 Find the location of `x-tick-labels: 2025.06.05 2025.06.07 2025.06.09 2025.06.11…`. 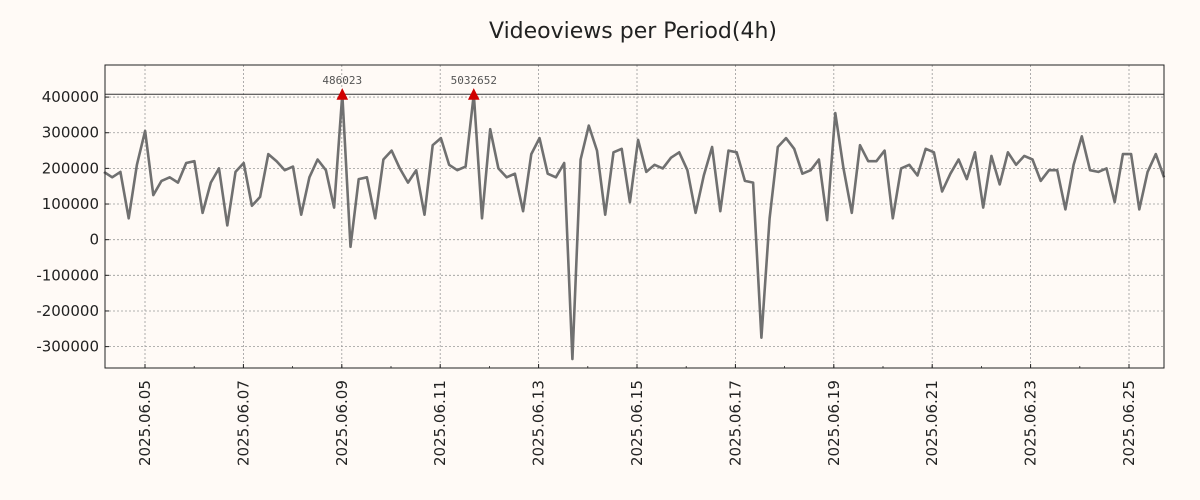

x-tick-labels: 2025.06.05 2025.06.07 2025.06.09 2025.06.11… is located at coordinates (637, 423).